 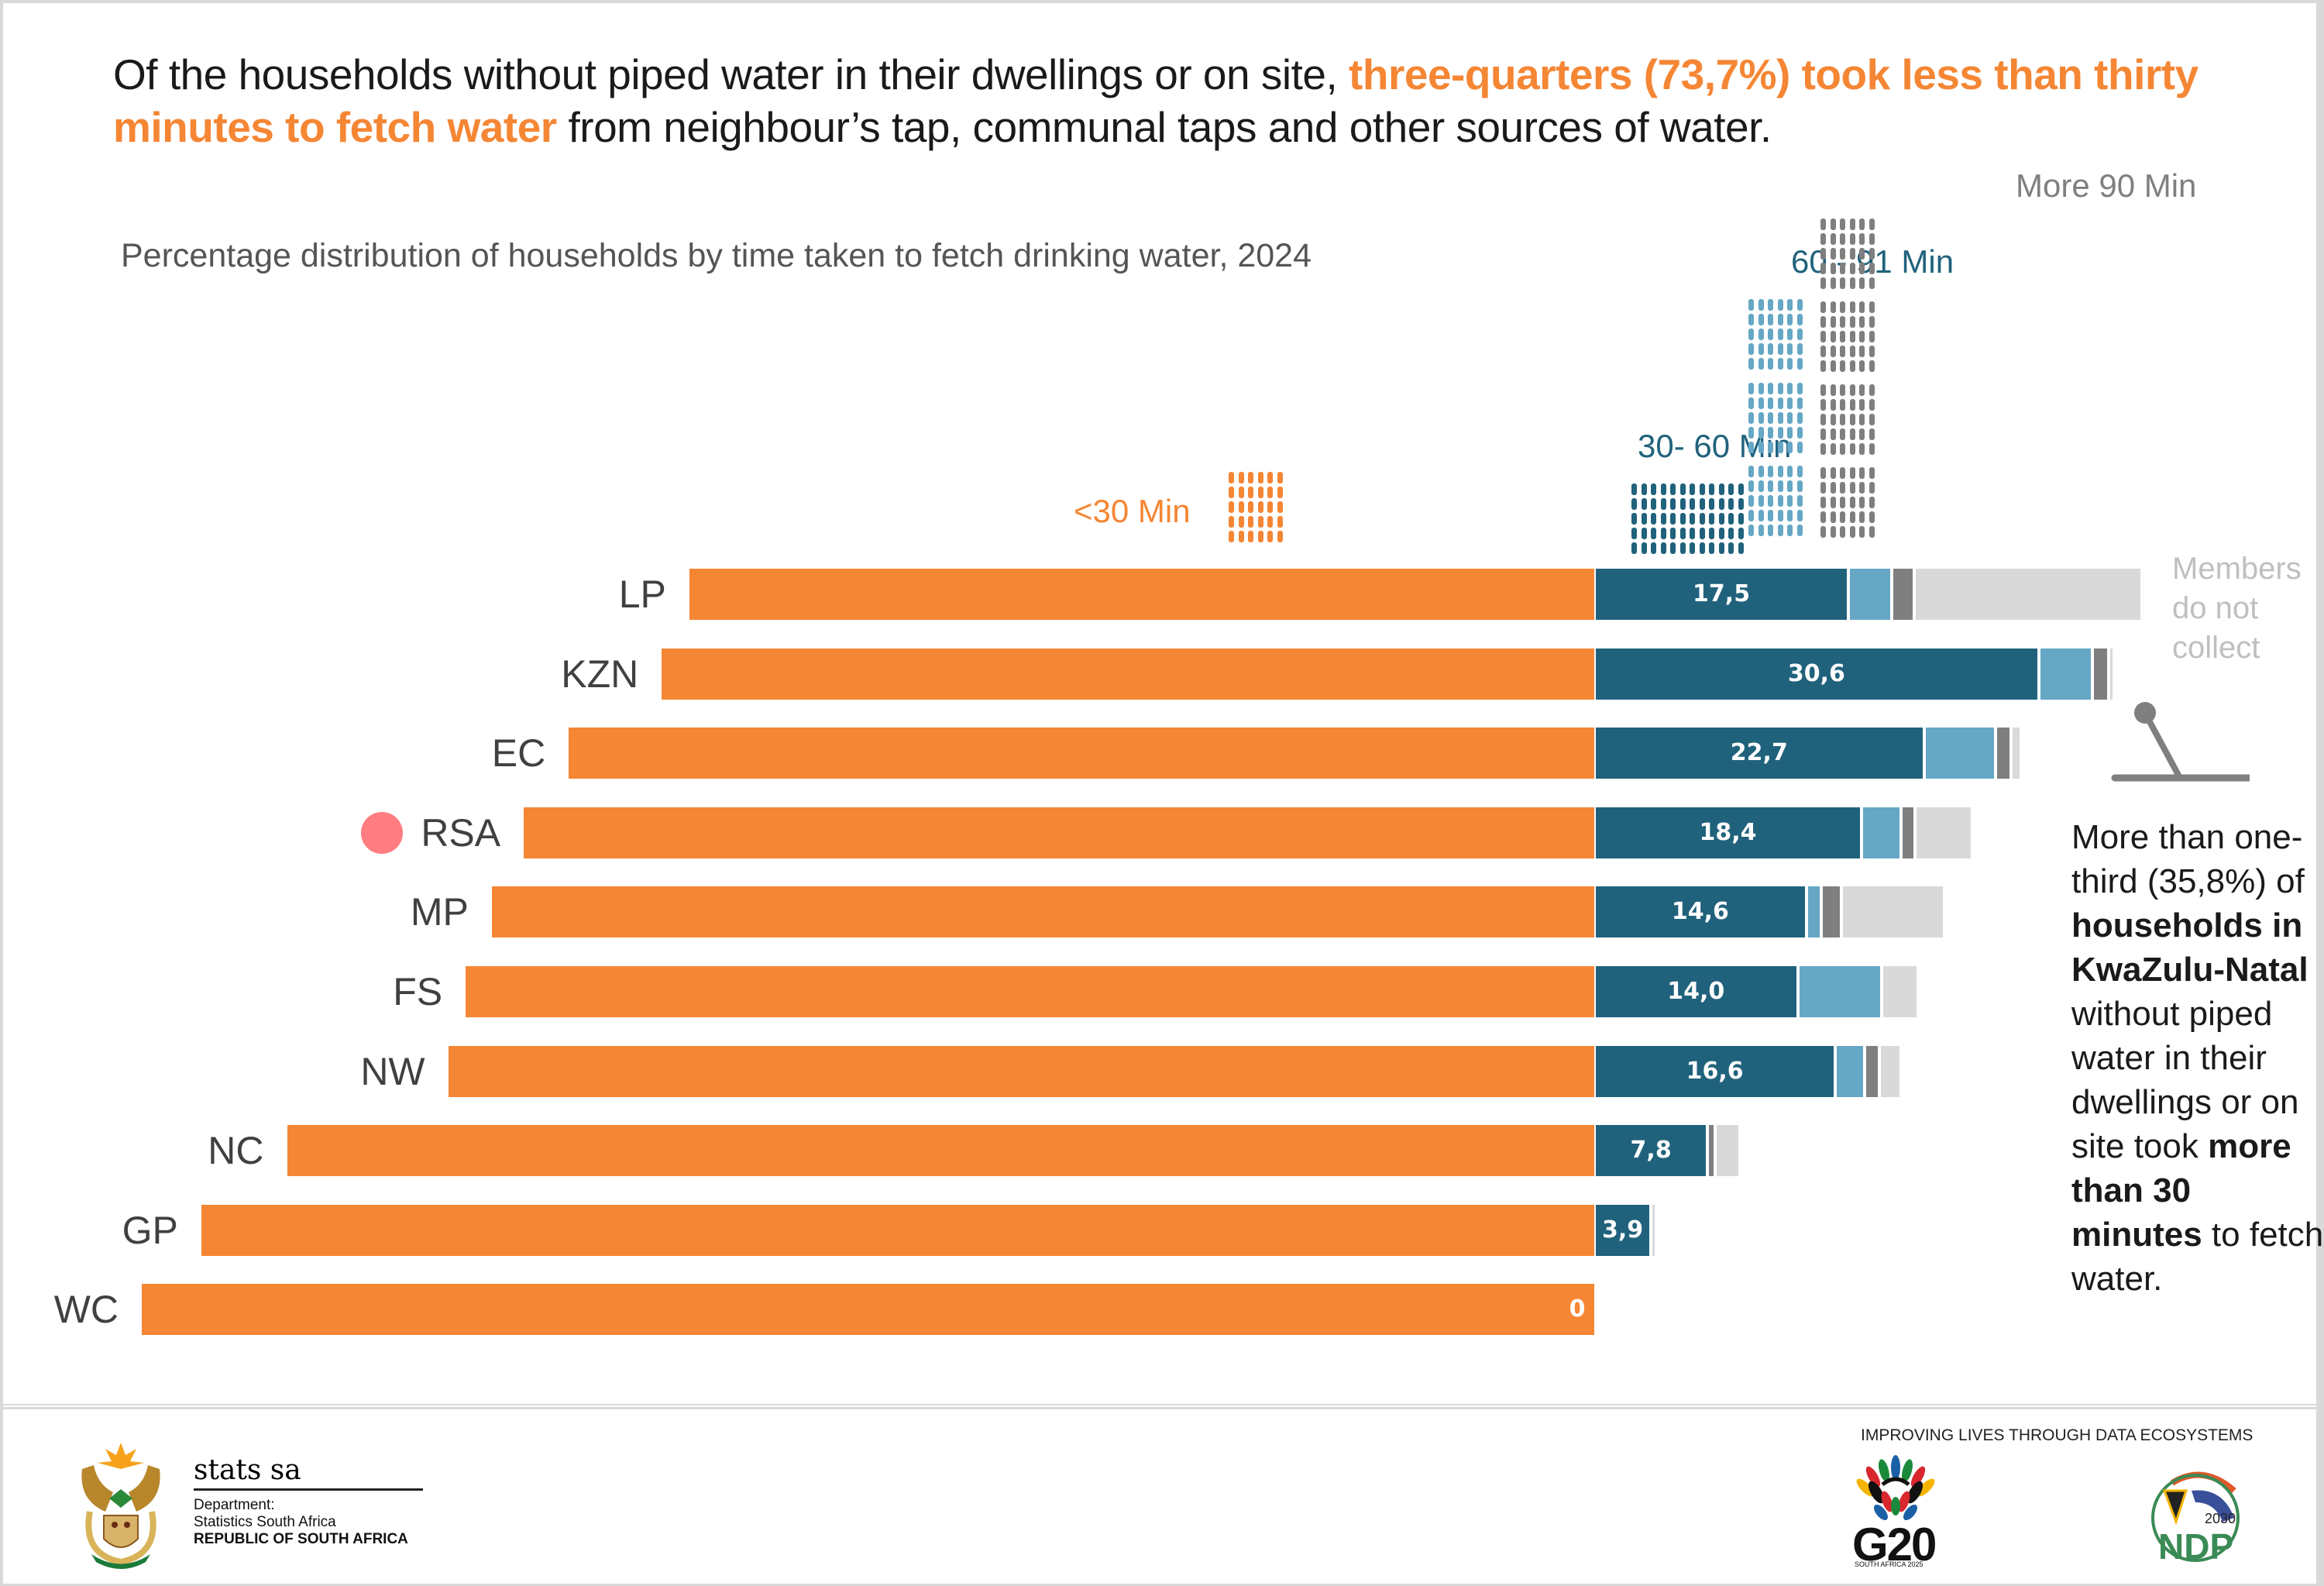 What do you see at coordinates (1577, 1309) in the screenshot?
I see `data-label: 0` at bounding box center [1577, 1309].